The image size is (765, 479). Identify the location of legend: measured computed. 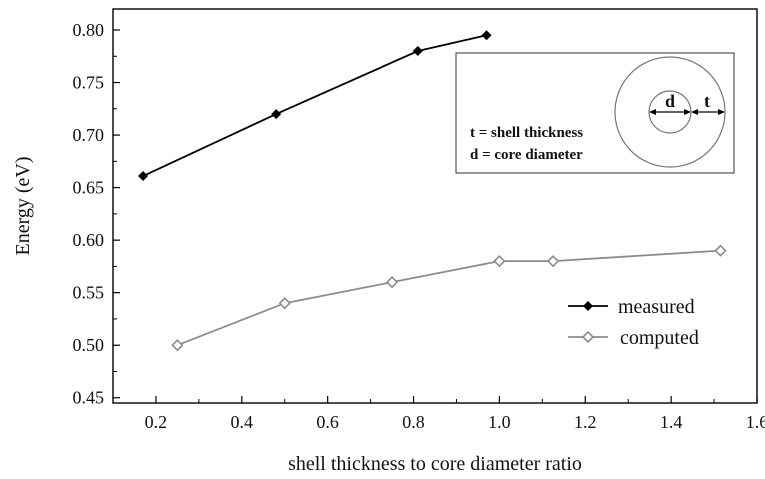
(633, 322).